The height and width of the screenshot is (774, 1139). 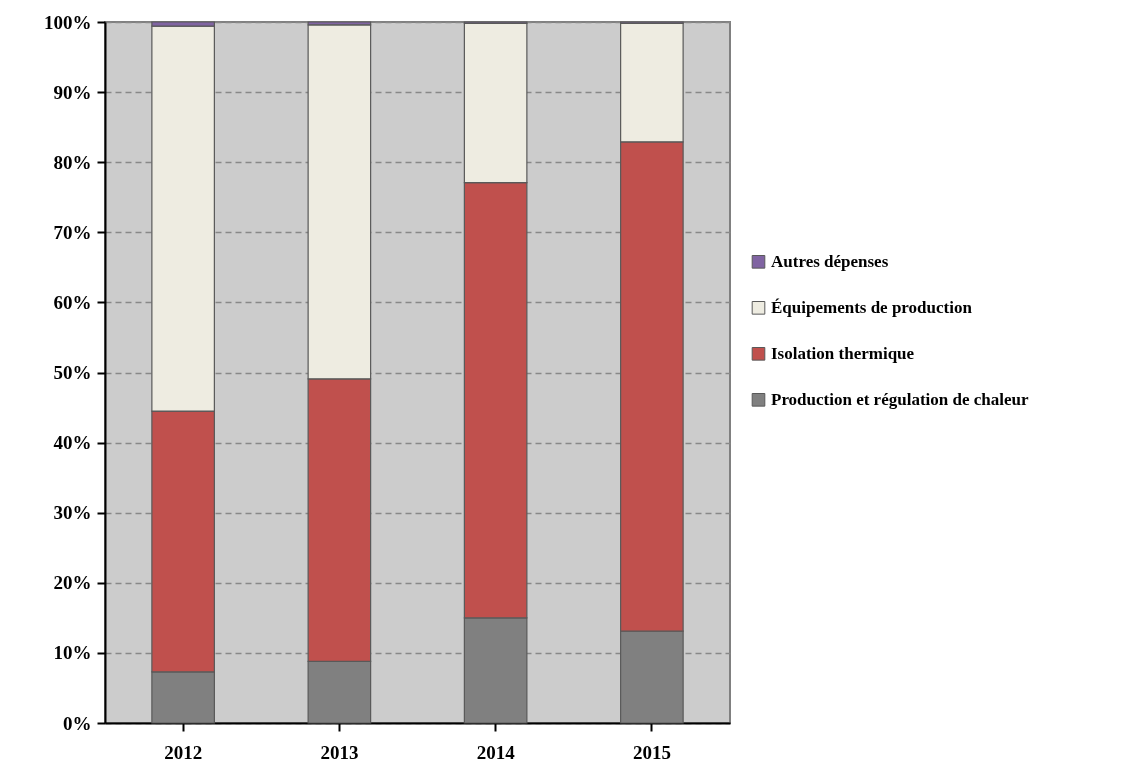 What do you see at coordinates (72, 653) in the screenshot?
I see `y-tick-label: 10%` at bounding box center [72, 653].